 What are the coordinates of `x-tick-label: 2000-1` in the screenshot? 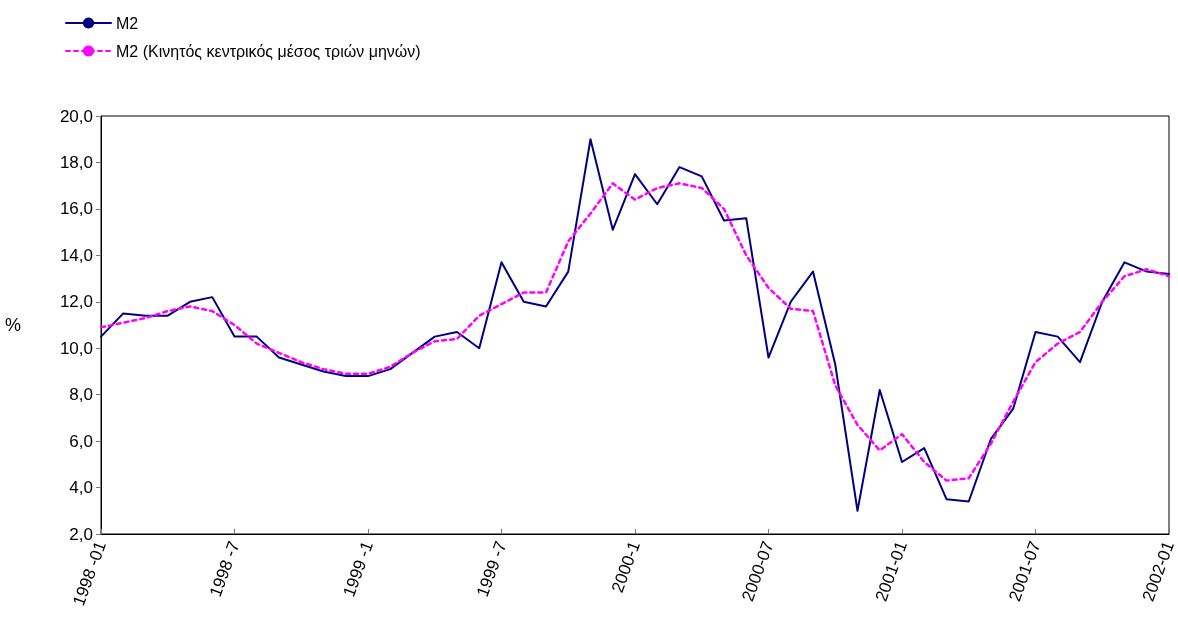 It's located at (625, 566).